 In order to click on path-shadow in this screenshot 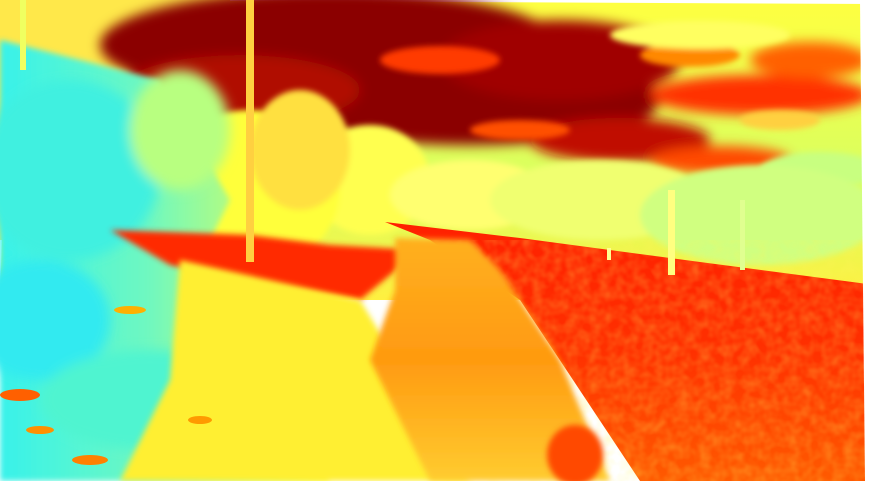, I will do `click(575, 453)`.